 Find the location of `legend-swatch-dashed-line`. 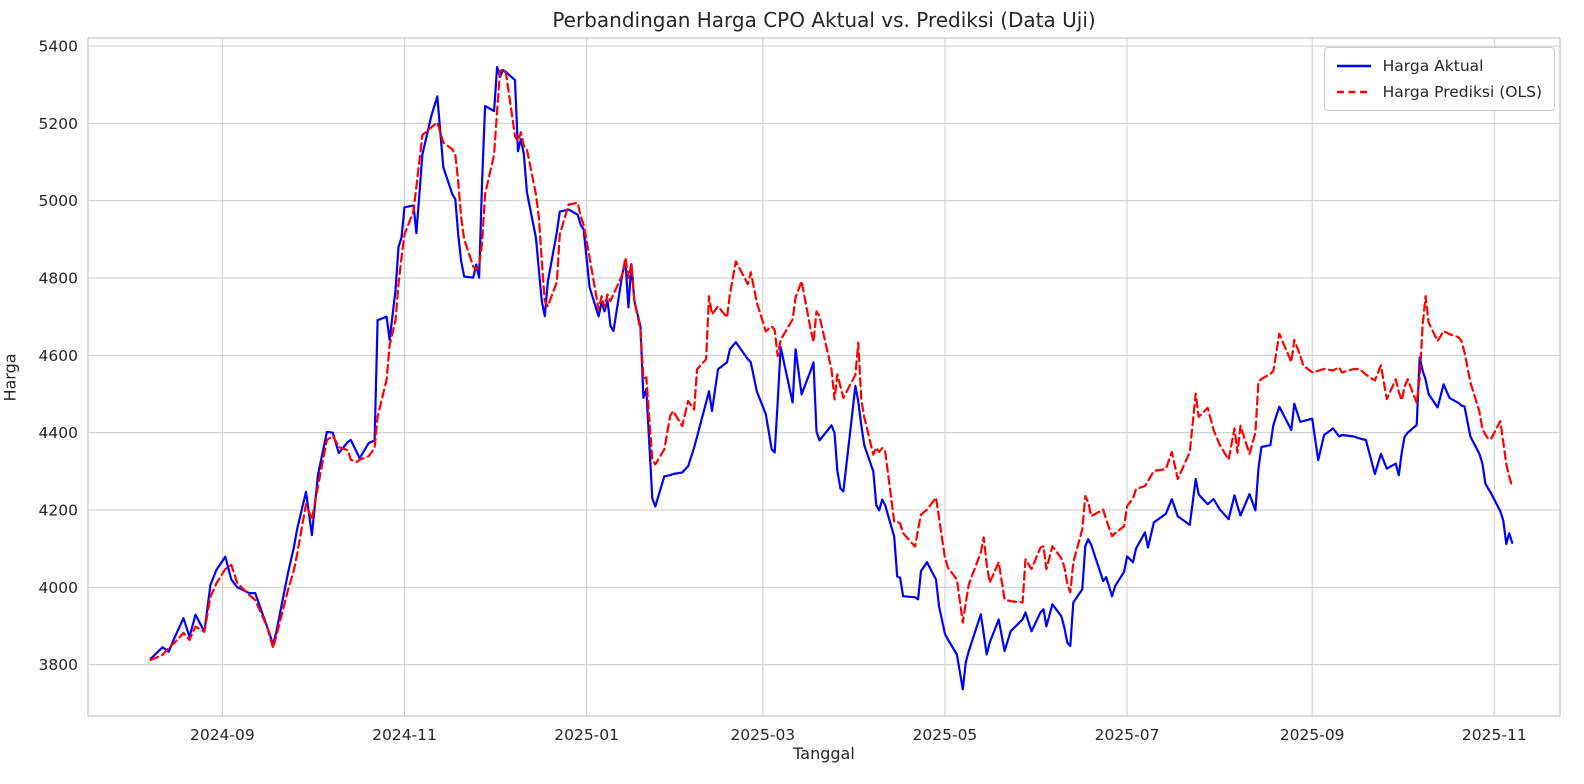

legend-swatch-dashed-line is located at coordinates (1353, 92).